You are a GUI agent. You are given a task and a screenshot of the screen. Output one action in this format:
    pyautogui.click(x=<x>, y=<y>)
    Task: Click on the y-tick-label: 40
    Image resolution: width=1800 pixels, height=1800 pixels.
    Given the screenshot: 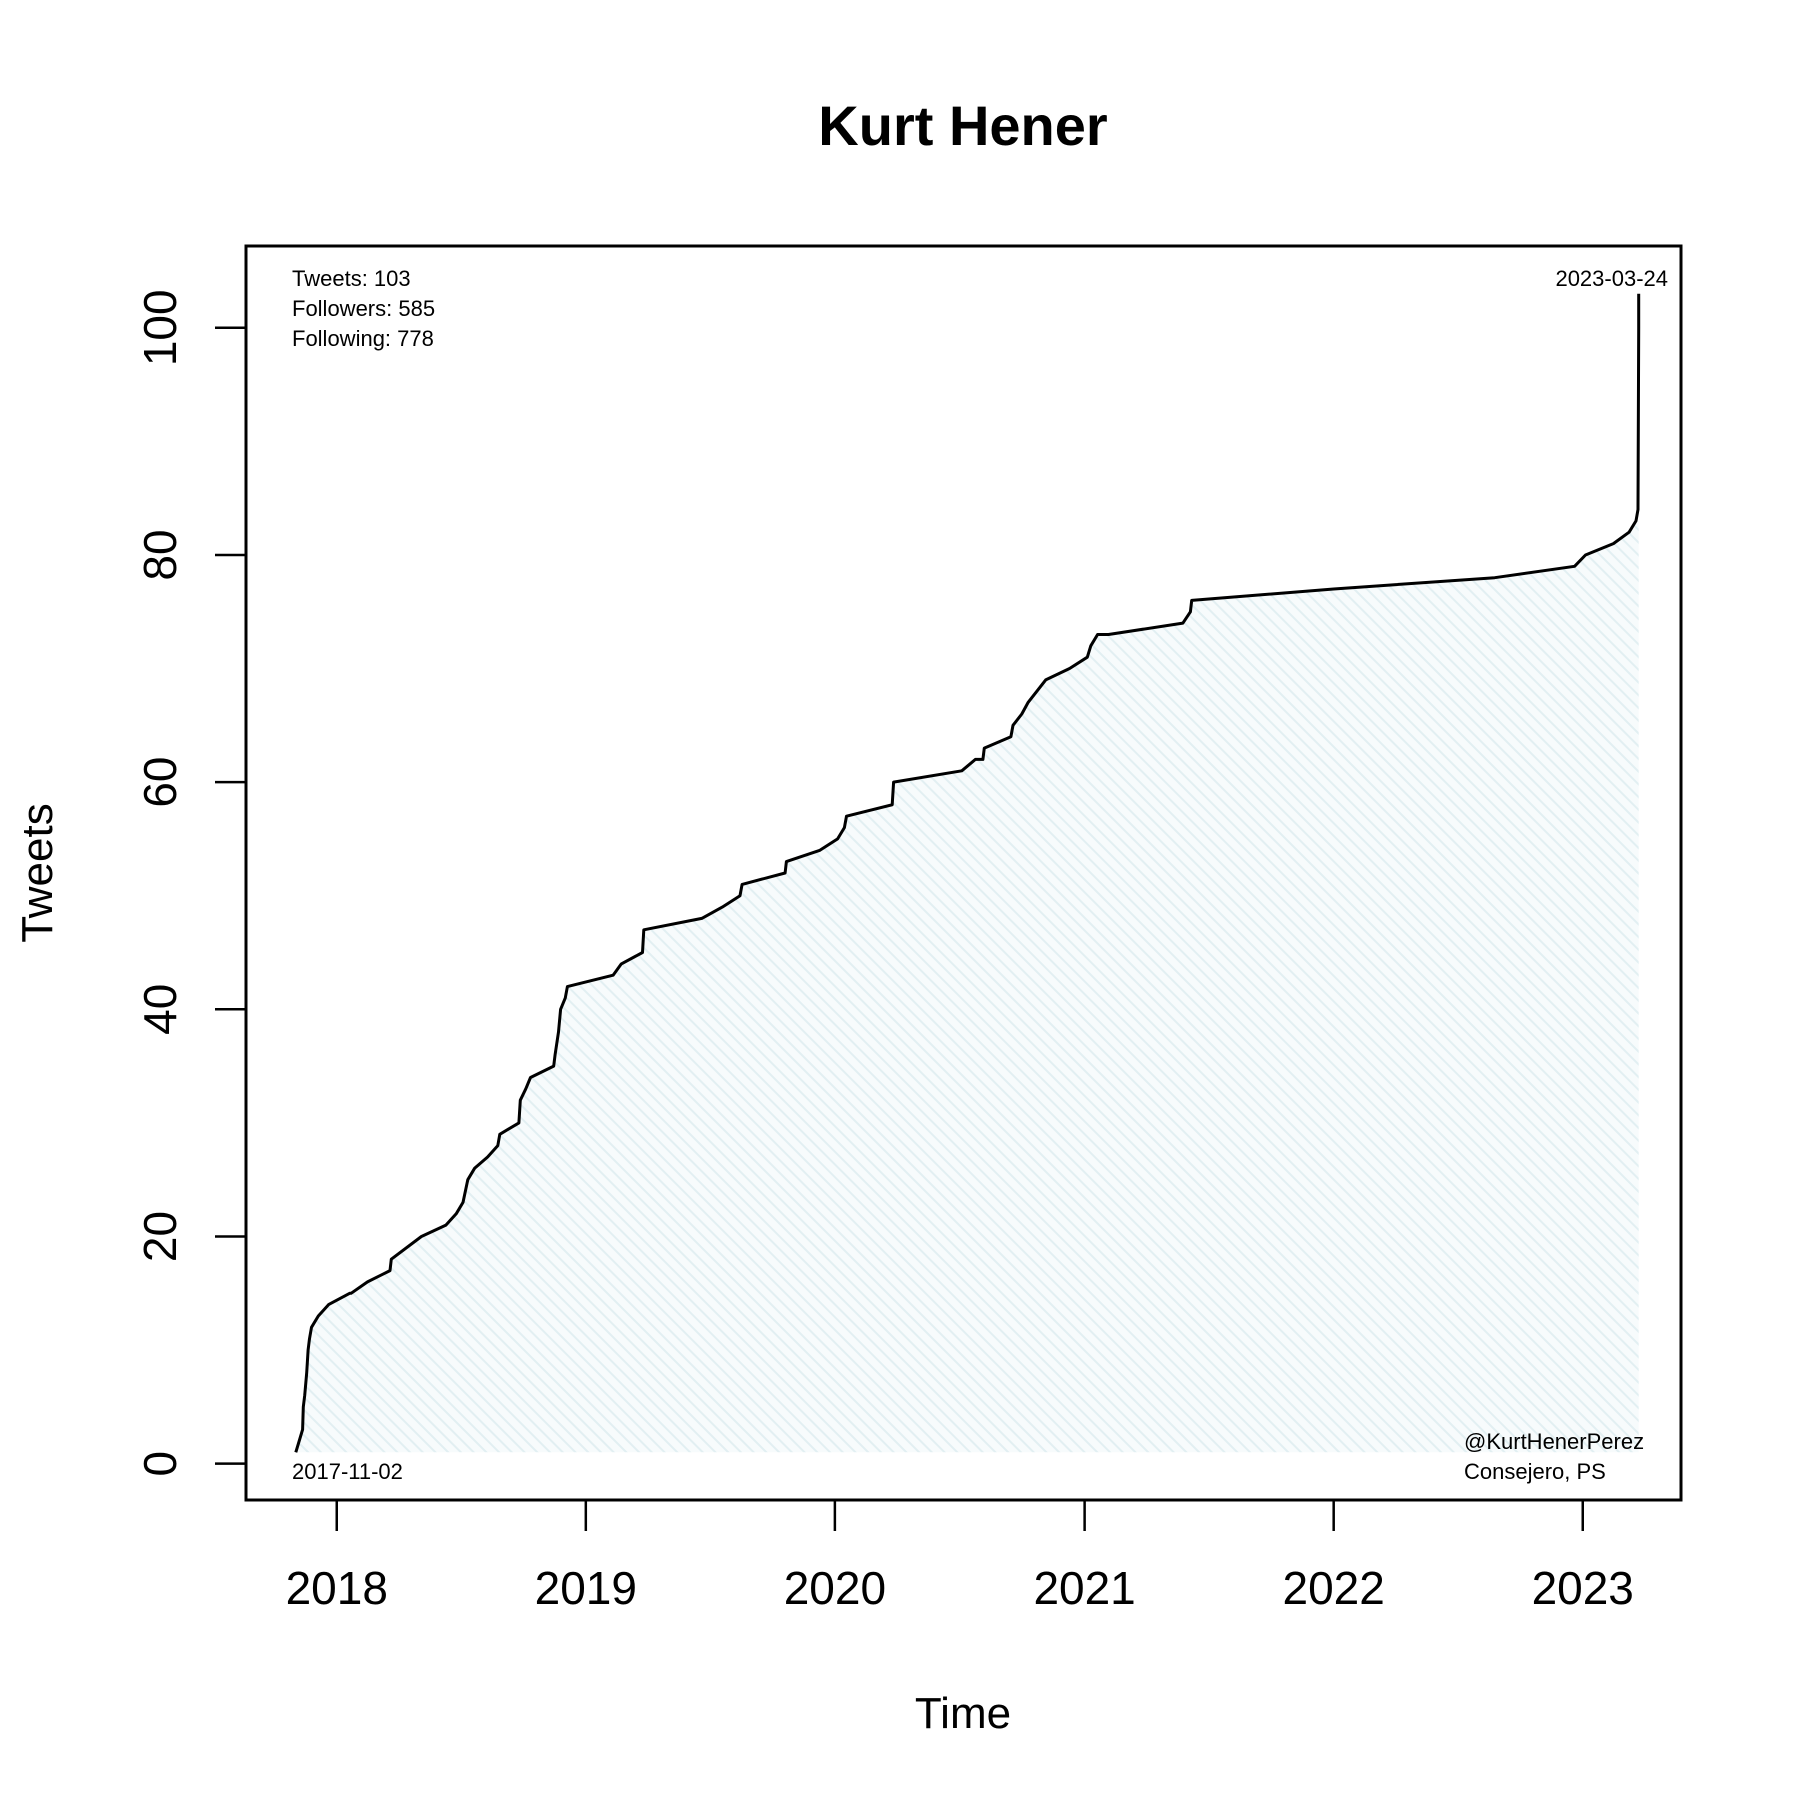 What is the action you would take?
    pyautogui.click(x=160, y=1009)
    